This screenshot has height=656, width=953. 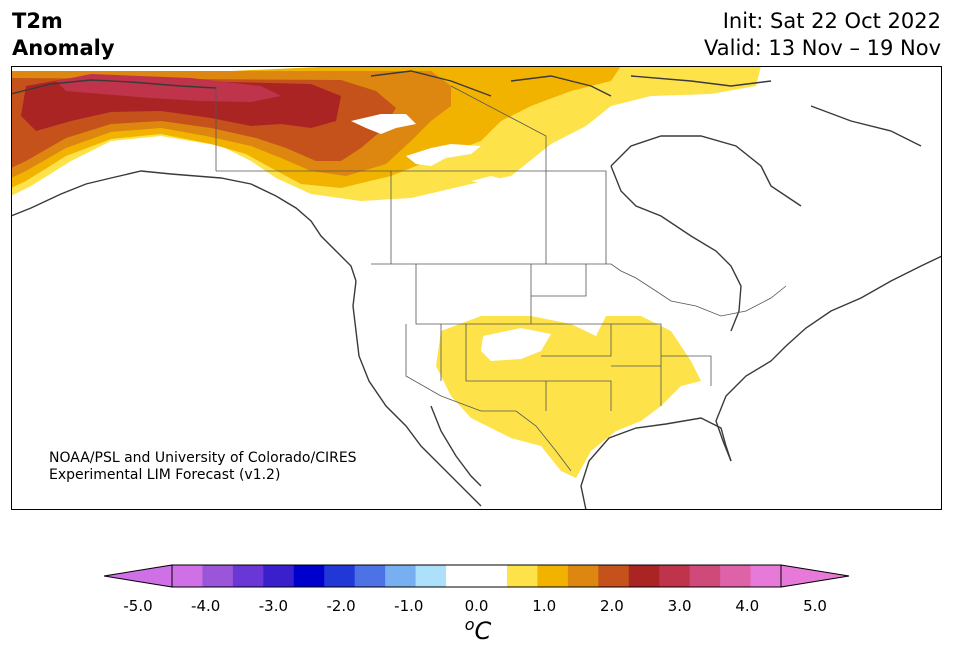 What do you see at coordinates (656, 463) in the screenshot?
I see `gulf-coast` at bounding box center [656, 463].